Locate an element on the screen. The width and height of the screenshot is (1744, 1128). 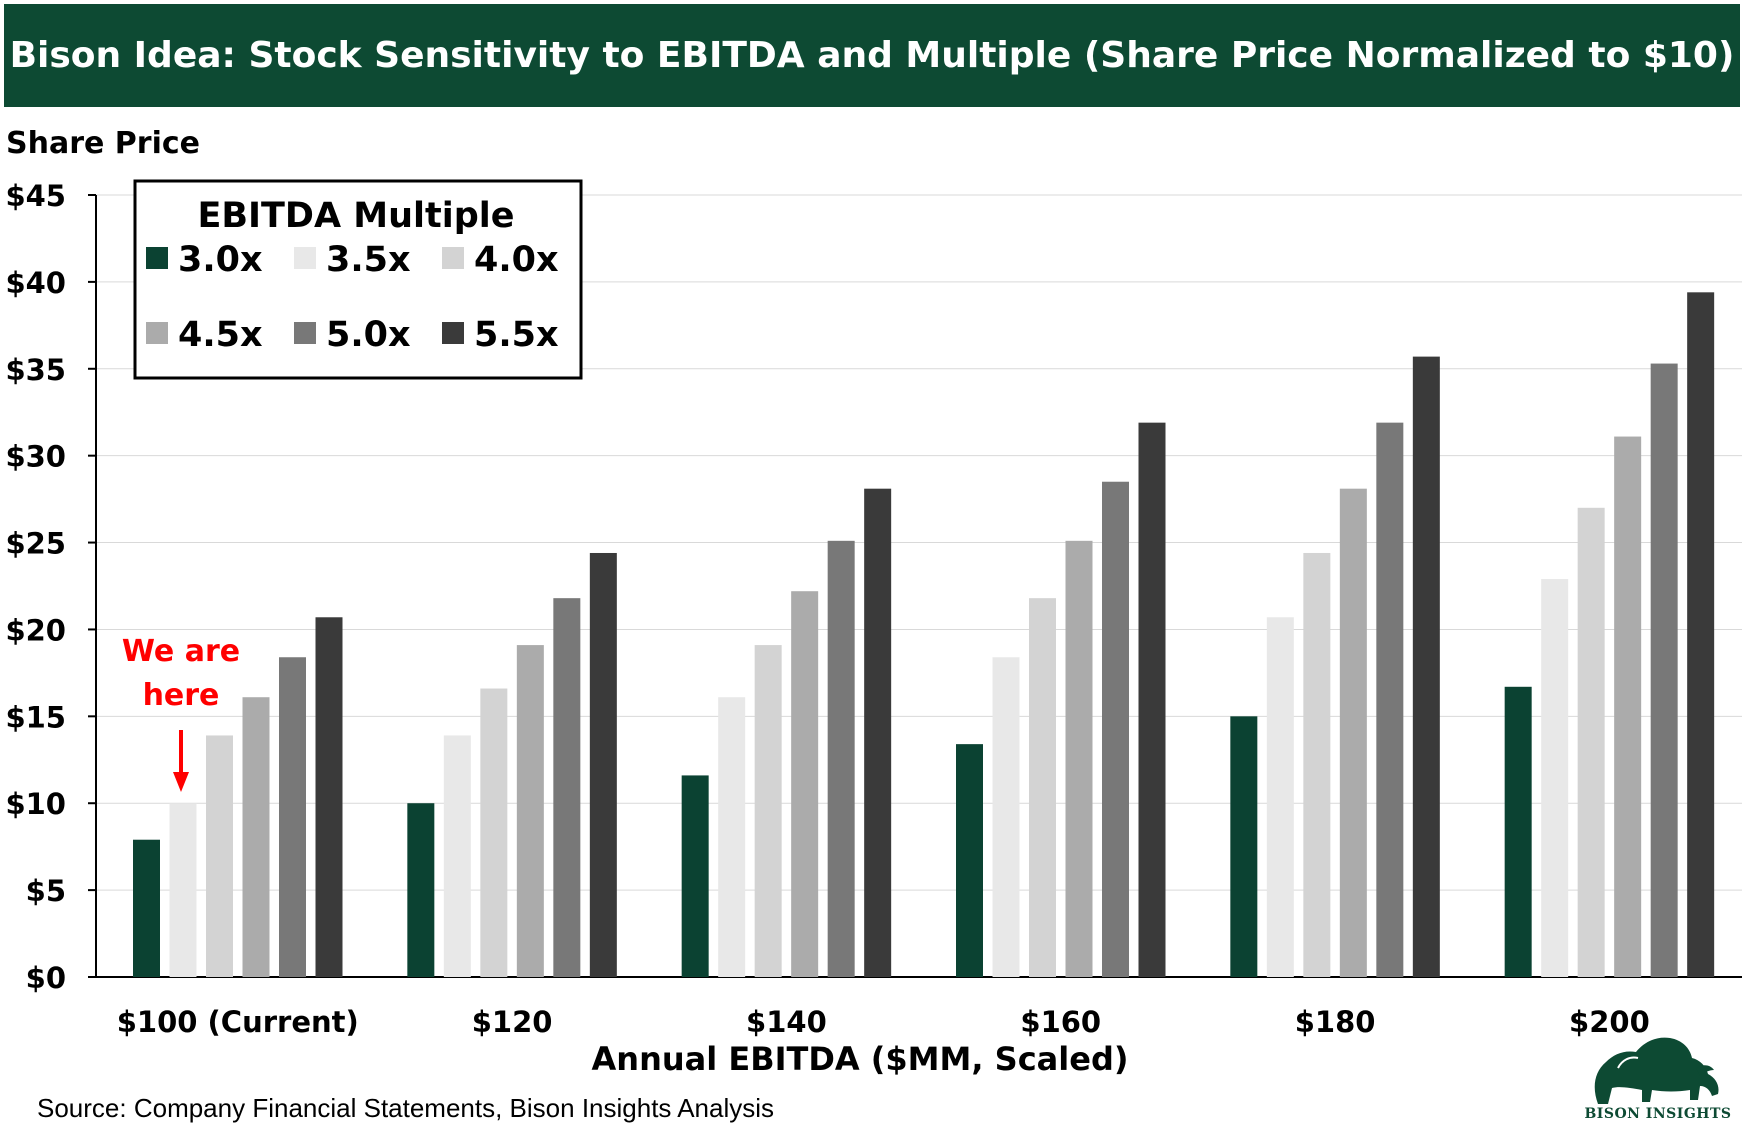
legend-title: EBITDA Multiple is located at coordinates (355, 216).